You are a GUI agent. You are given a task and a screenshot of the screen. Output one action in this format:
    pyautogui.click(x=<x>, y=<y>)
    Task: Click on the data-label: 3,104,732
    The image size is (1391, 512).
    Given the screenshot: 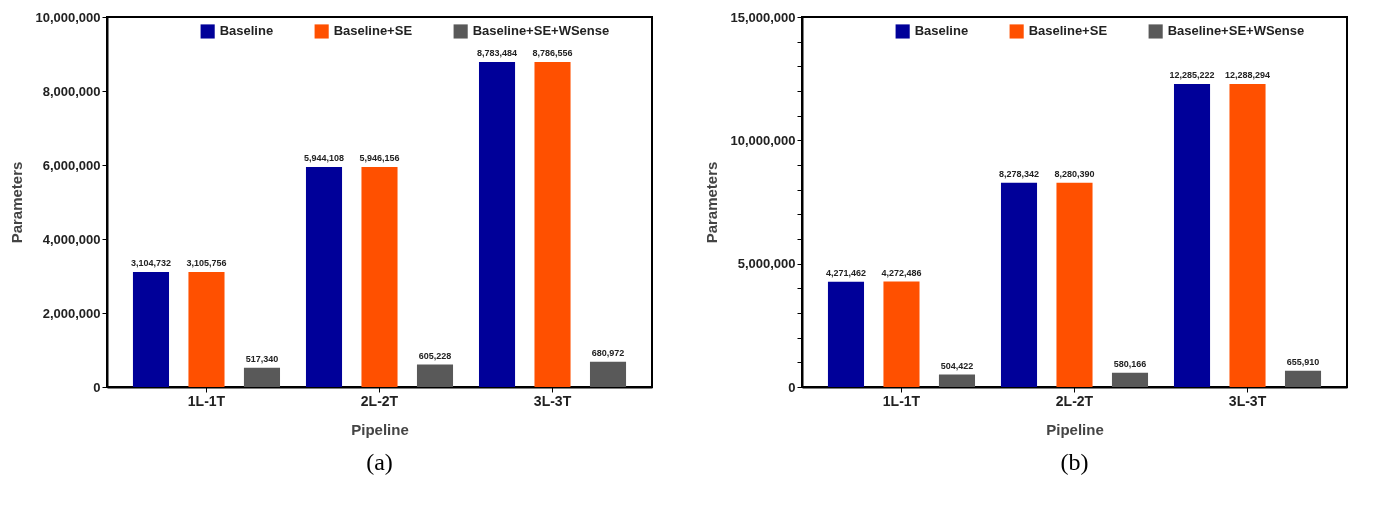 What is the action you would take?
    pyautogui.click(x=151, y=263)
    